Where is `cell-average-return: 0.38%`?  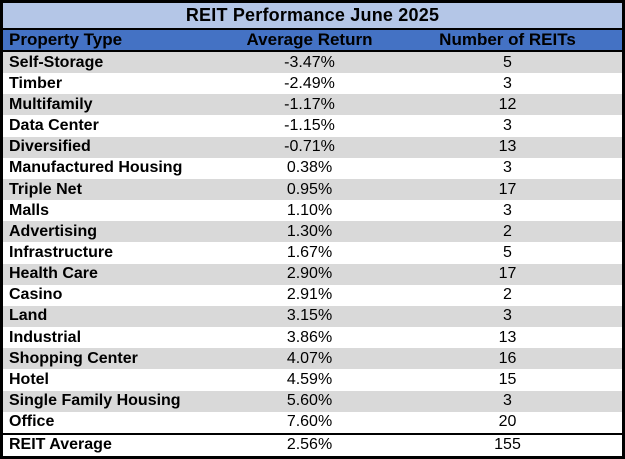
cell-average-return: 0.38% is located at coordinates (309, 168).